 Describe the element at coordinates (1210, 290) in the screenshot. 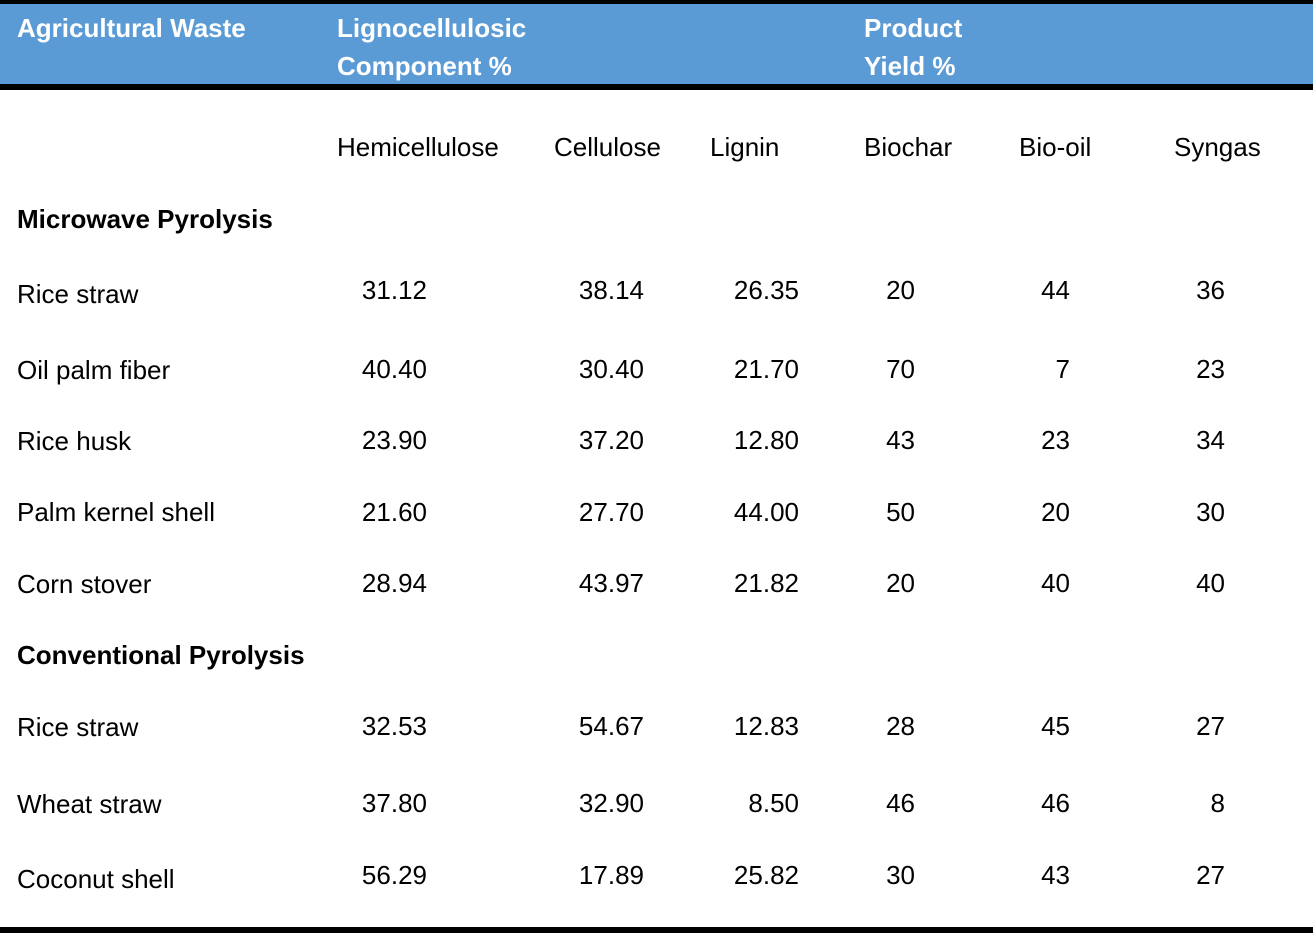

I see `table-cell: 36` at that location.